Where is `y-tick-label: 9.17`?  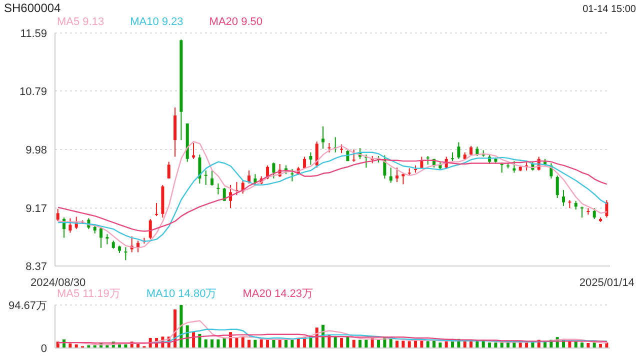
y-tick-label: 9.17 is located at coordinates (36, 209).